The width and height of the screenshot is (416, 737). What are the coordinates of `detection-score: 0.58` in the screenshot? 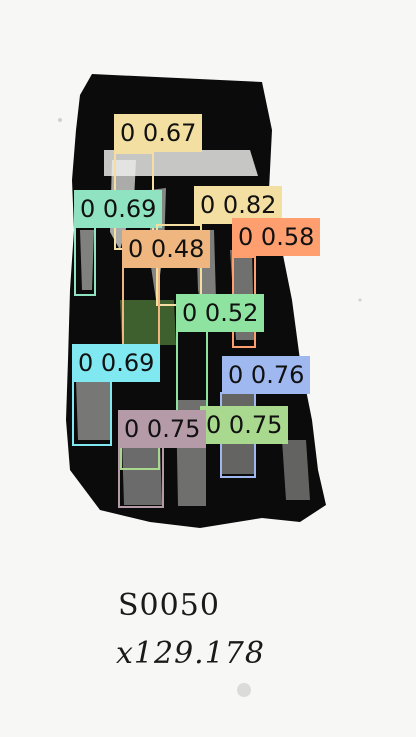 It's located at (287, 237).